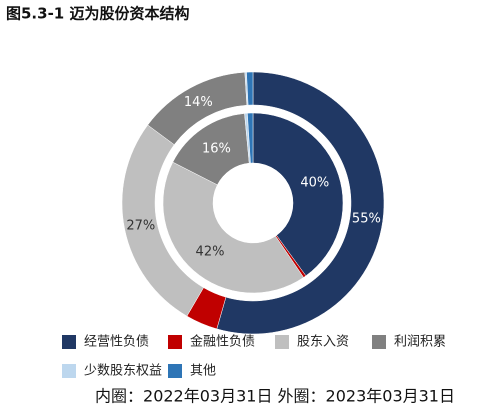 This screenshot has width=490, height=413. Describe the element at coordinates (116, 342) in the screenshot. I see `legend-label: 经营性负债` at that location.